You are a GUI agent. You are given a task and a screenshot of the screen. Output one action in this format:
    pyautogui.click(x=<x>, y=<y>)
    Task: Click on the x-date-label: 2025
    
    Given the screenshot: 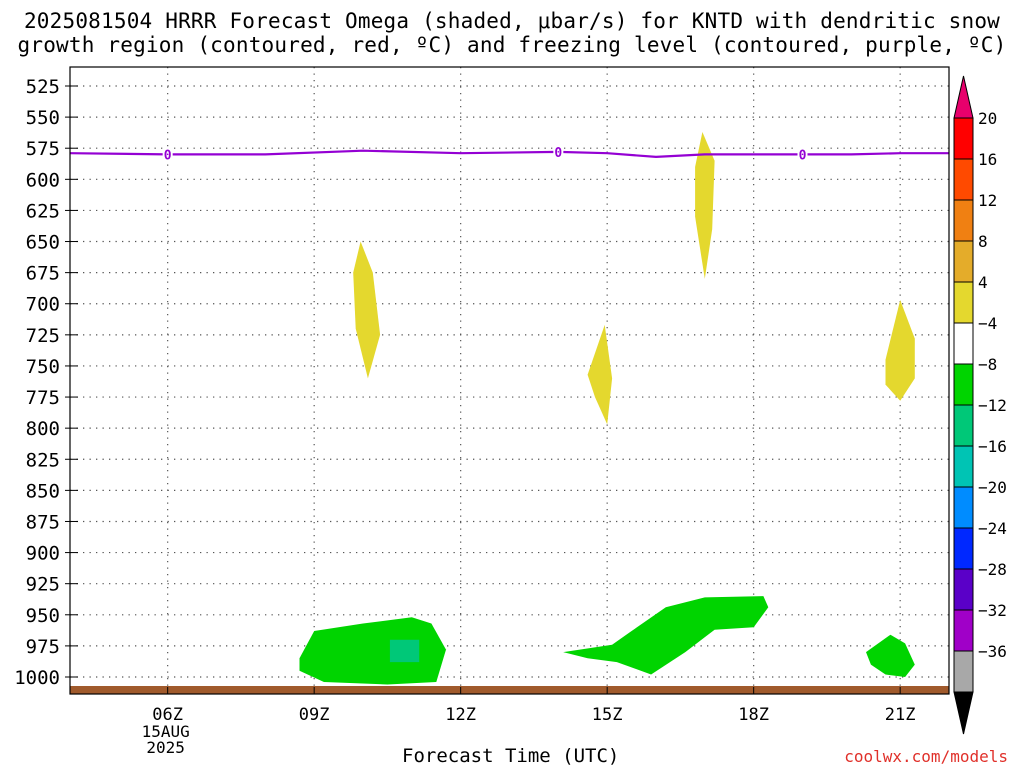 What is the action you would take?
    pyautogui.click(x=165, y=747)
    